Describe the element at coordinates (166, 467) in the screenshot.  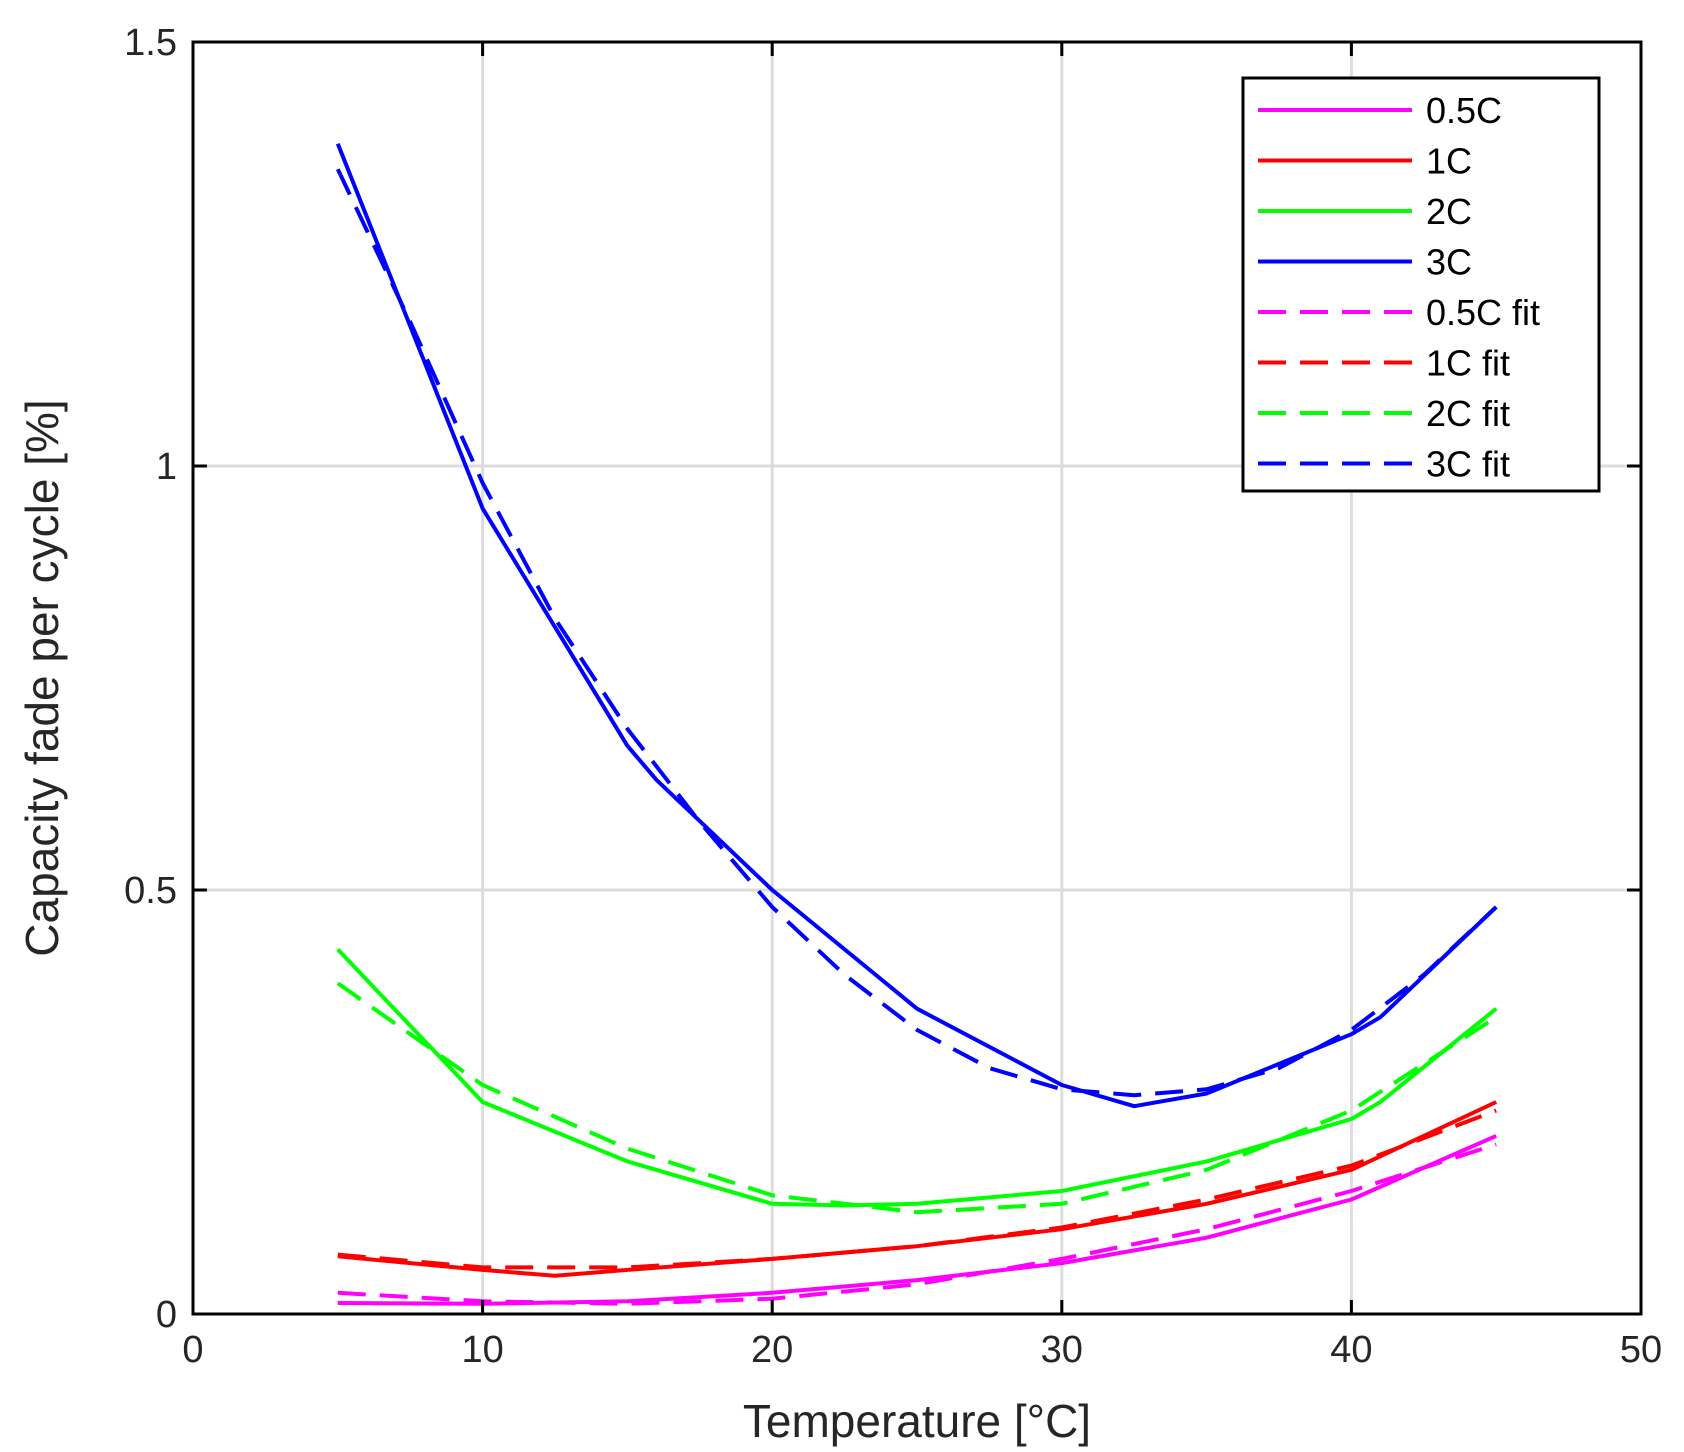
I see `y-tick-label: 1` at that location.